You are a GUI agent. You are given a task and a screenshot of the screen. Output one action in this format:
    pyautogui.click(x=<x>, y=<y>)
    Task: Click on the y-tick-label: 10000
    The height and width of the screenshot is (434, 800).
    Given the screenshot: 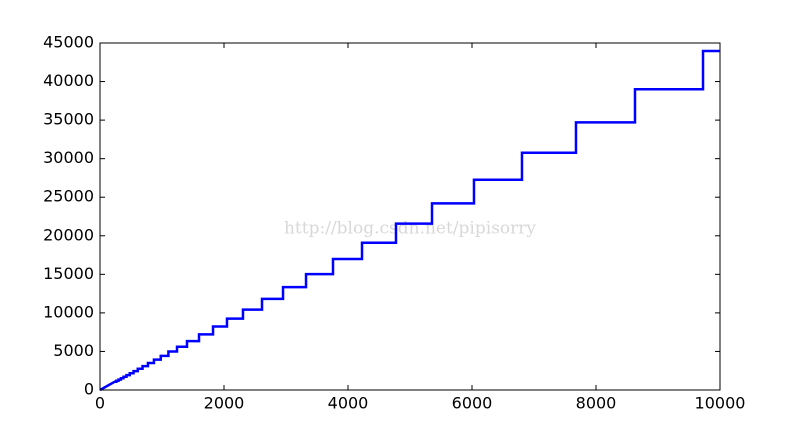 What is the action you would take?
    pyautogui.click(x=68, y=311)
    